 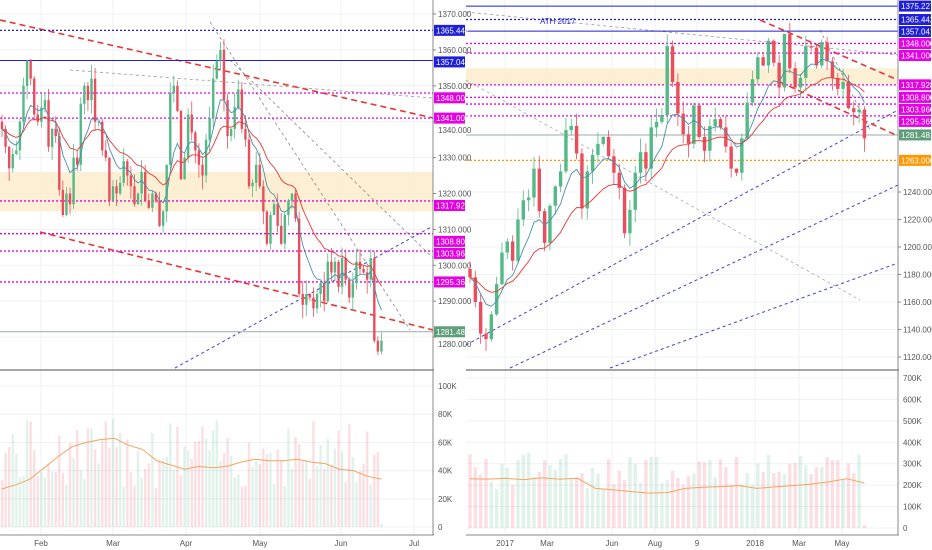 I want to click on price-level-label: 1357.041, so click(x=916, y=32).